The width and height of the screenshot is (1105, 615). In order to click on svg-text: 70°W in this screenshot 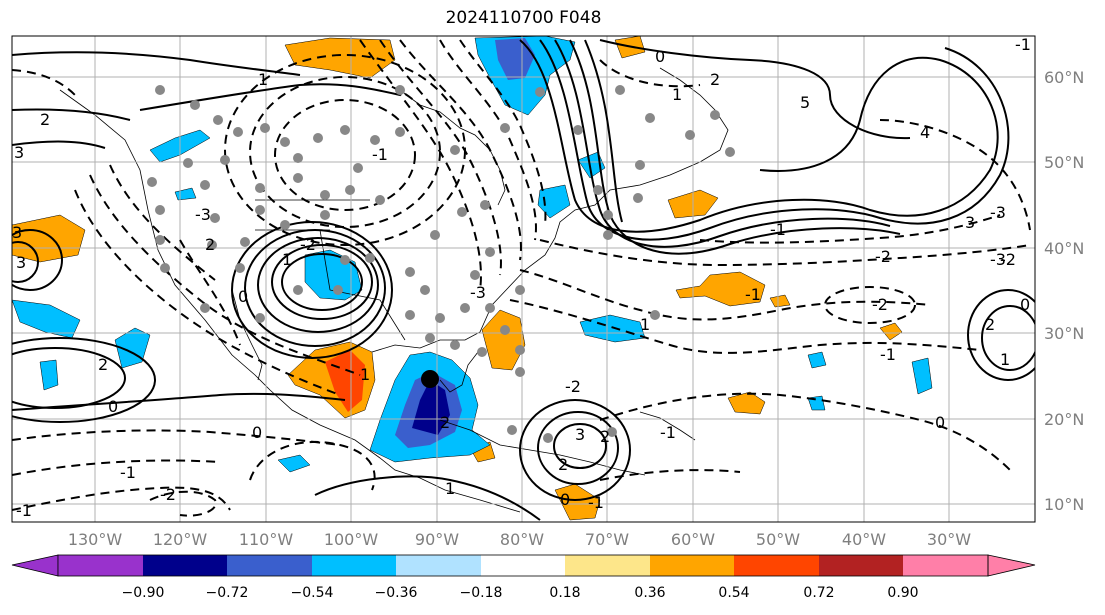, I will do `click(607, 539)`.